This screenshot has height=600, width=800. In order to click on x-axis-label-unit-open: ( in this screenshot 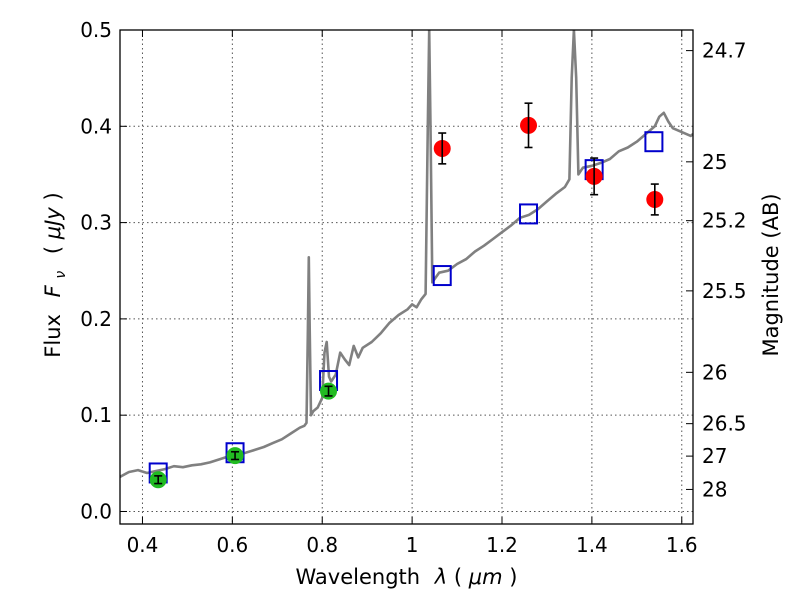, I will do `click(458, 577)`.